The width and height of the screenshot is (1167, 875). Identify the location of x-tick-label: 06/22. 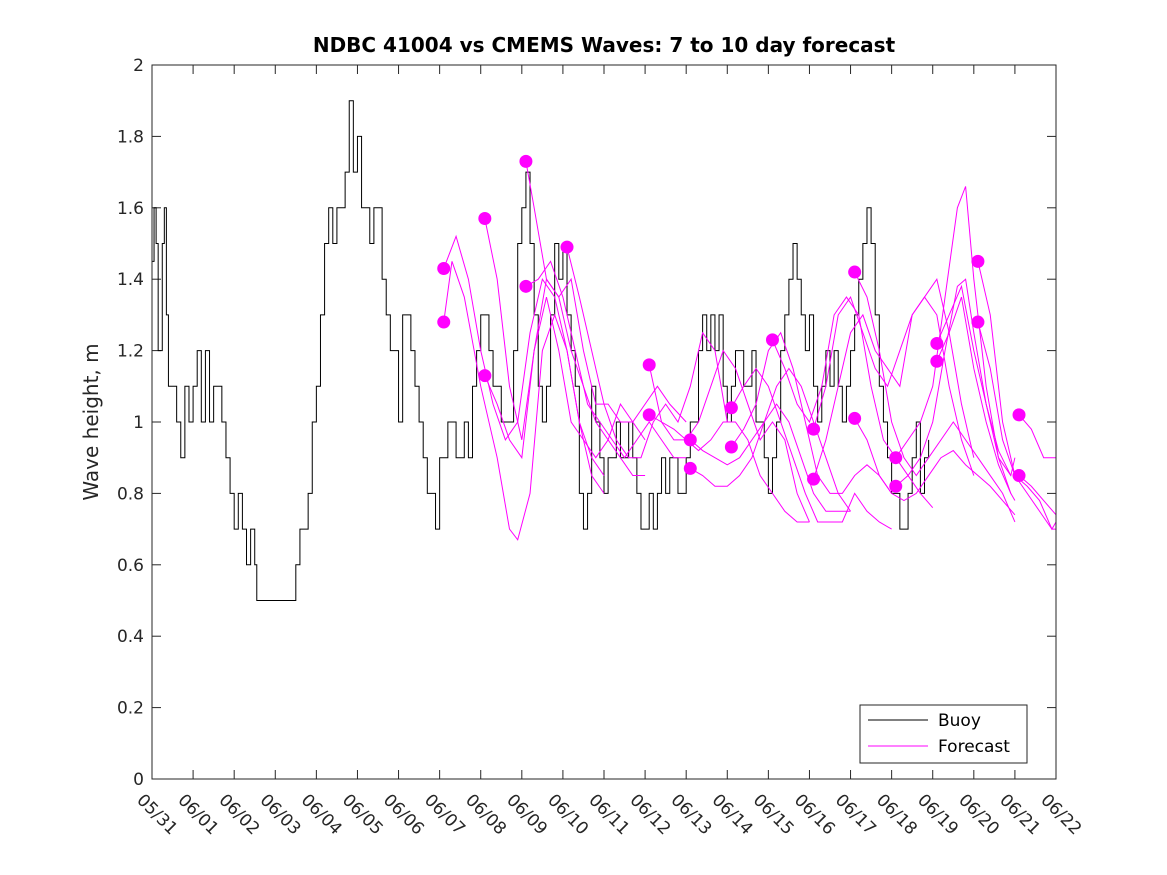
(1060, 814).